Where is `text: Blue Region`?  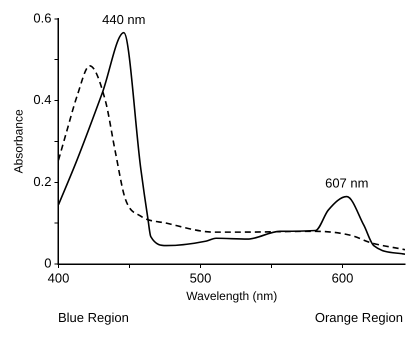 text: Blue Region is located at coordinates (93, 317).